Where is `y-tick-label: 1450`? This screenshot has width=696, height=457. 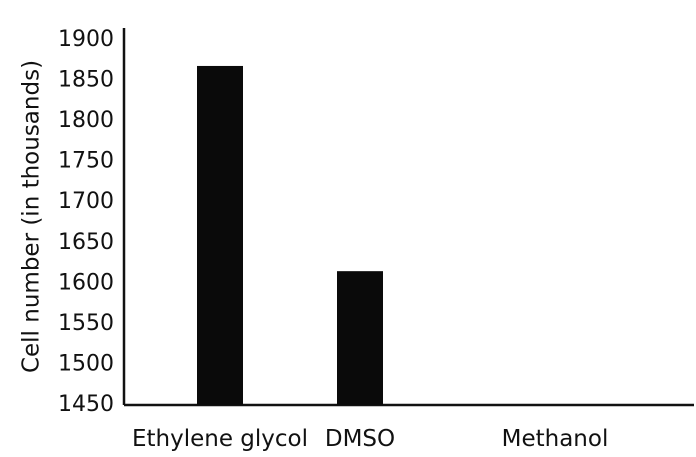 y-tick-label: 1450 is located at coordinates (86, 404).